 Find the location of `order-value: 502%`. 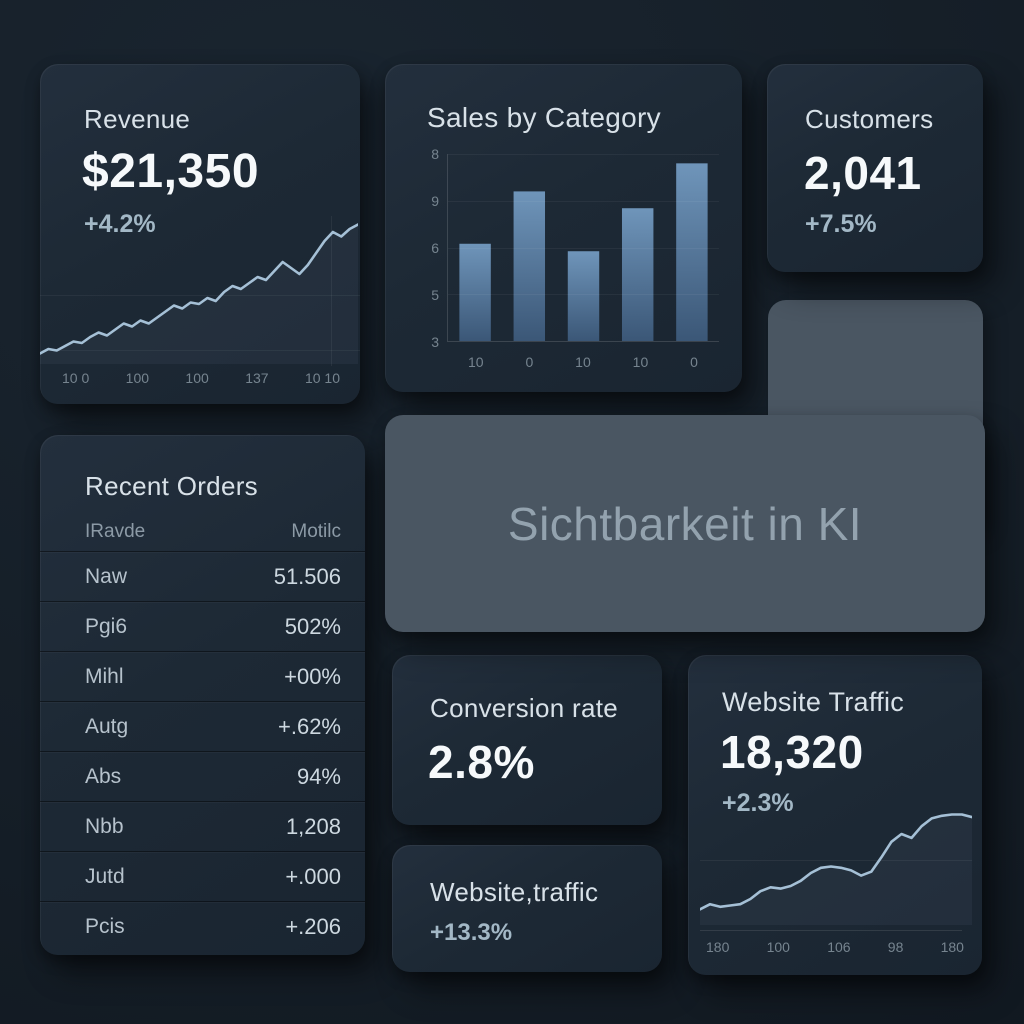

order-value: 502% is located at coordinates (312, 626).